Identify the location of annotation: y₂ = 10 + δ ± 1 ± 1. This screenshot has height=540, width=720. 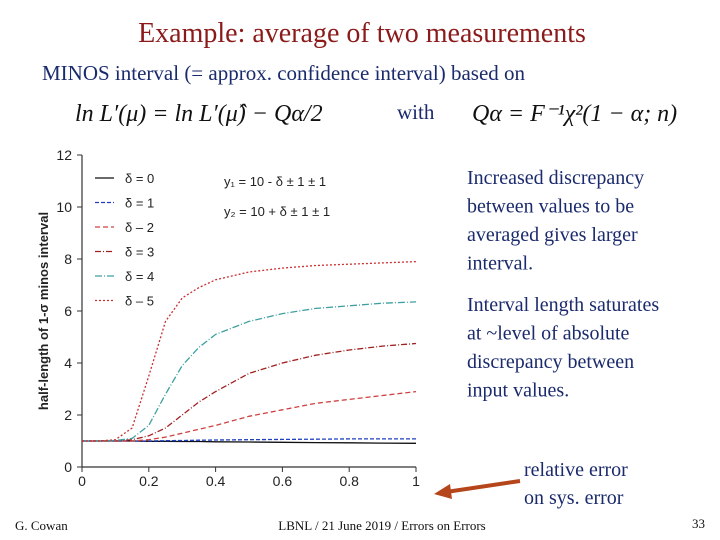
(277, 211).